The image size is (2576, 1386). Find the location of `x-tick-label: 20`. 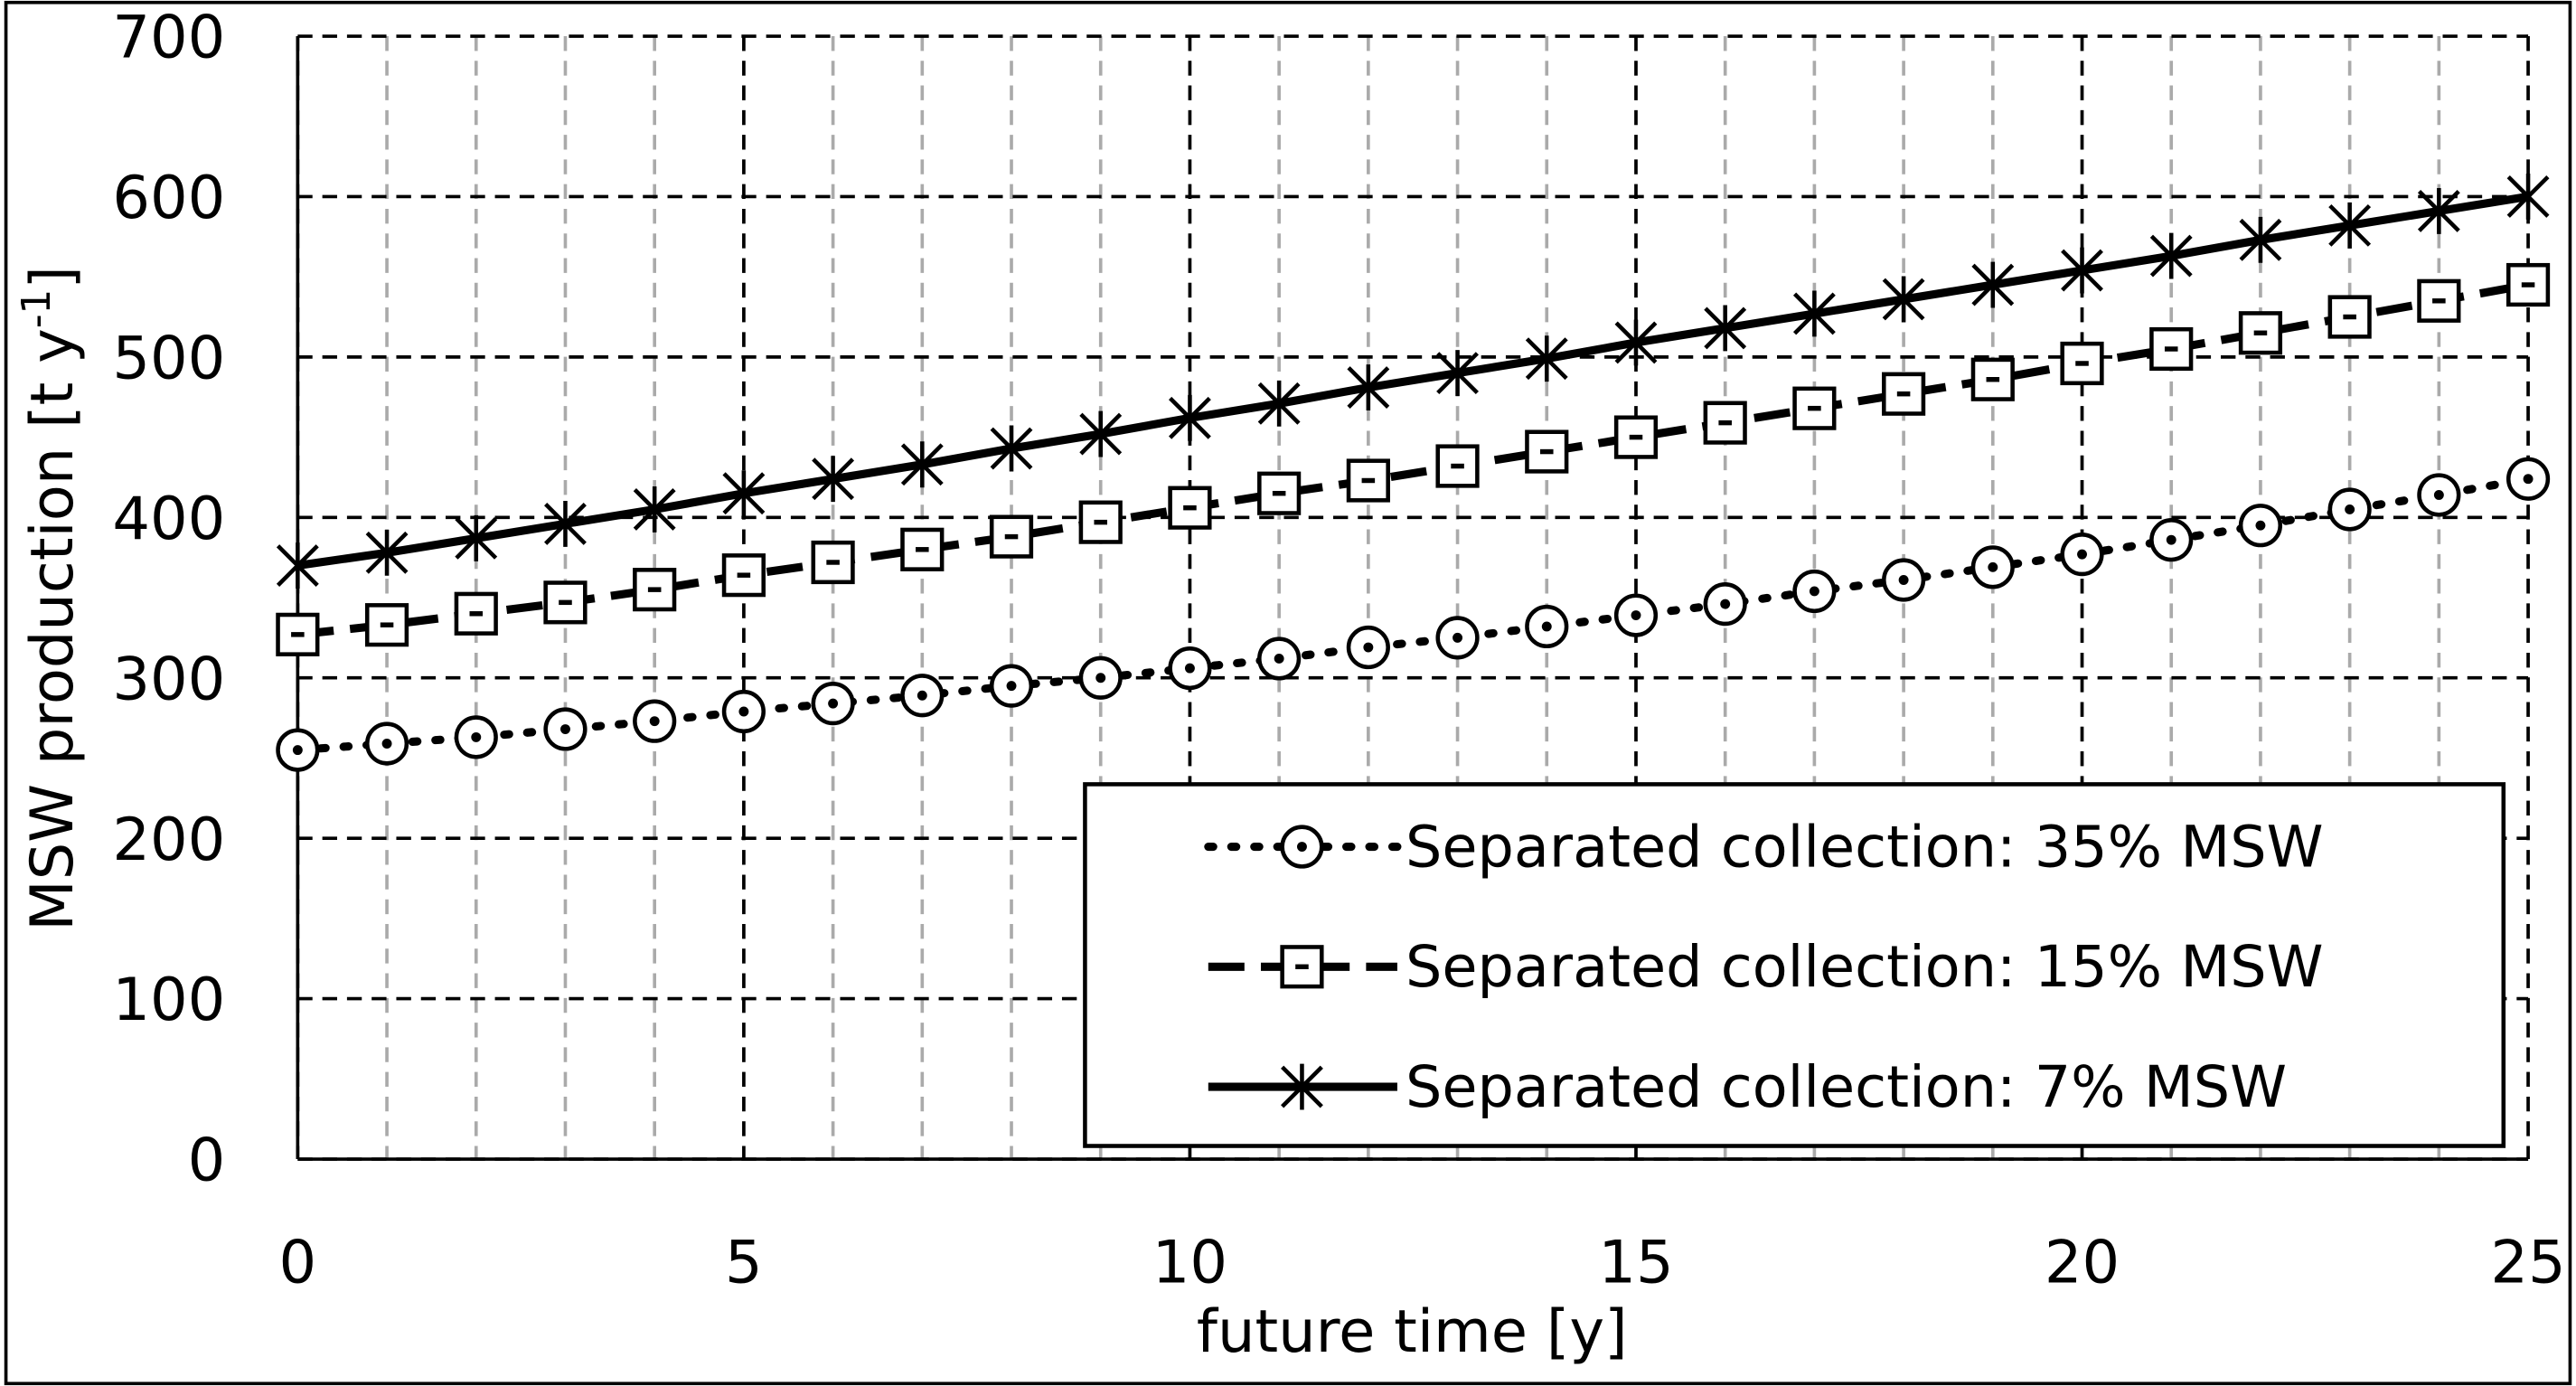

x-tick-label: 20 is located at coordinates (2082, 1262).